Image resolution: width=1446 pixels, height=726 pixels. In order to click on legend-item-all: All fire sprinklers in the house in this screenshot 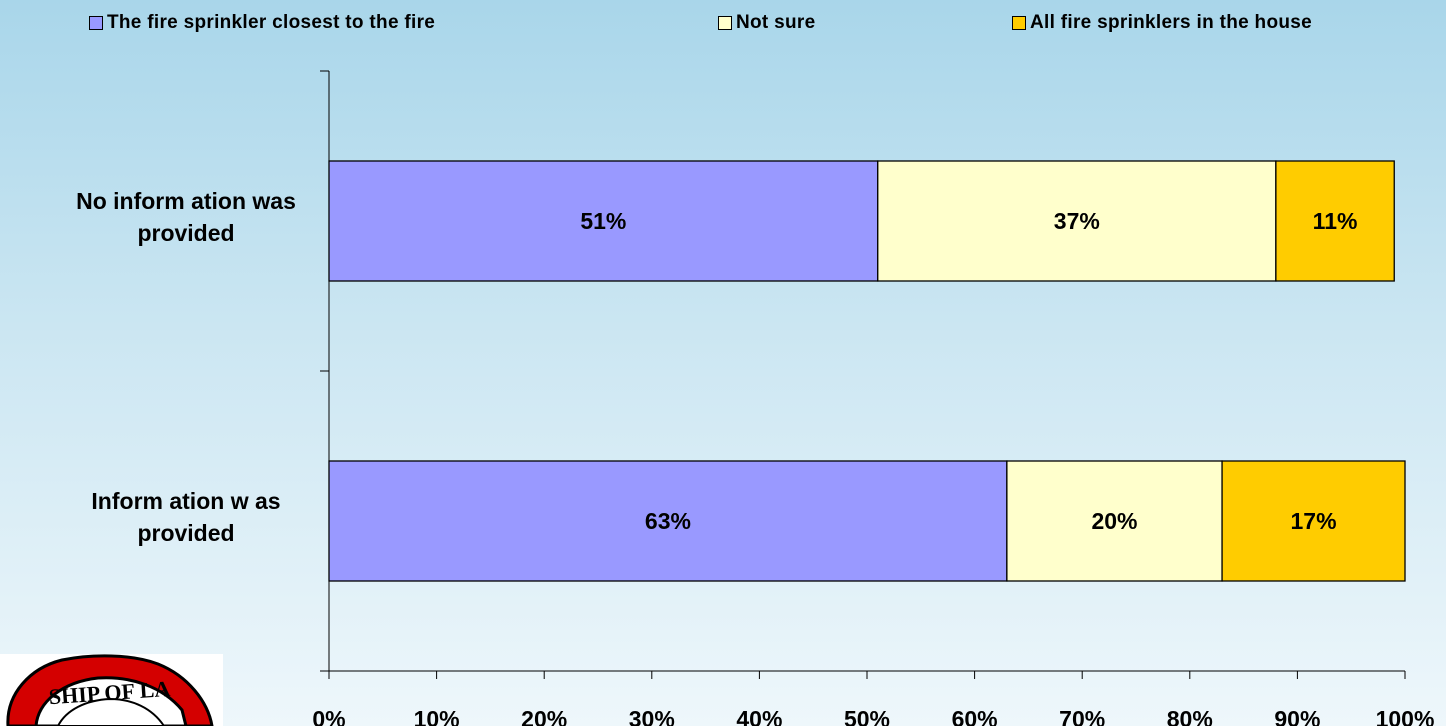, I will do `click(1162, 23)`.